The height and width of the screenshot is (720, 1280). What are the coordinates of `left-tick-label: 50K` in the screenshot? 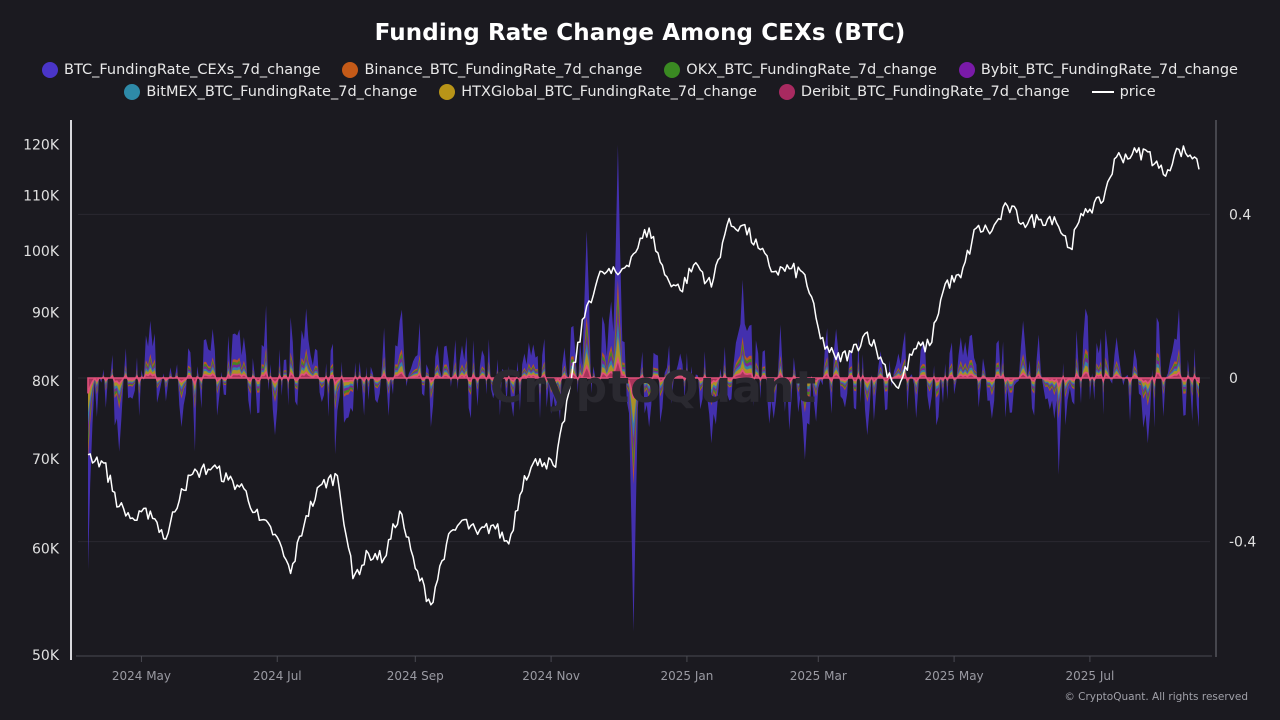 It's located at (46, 656).